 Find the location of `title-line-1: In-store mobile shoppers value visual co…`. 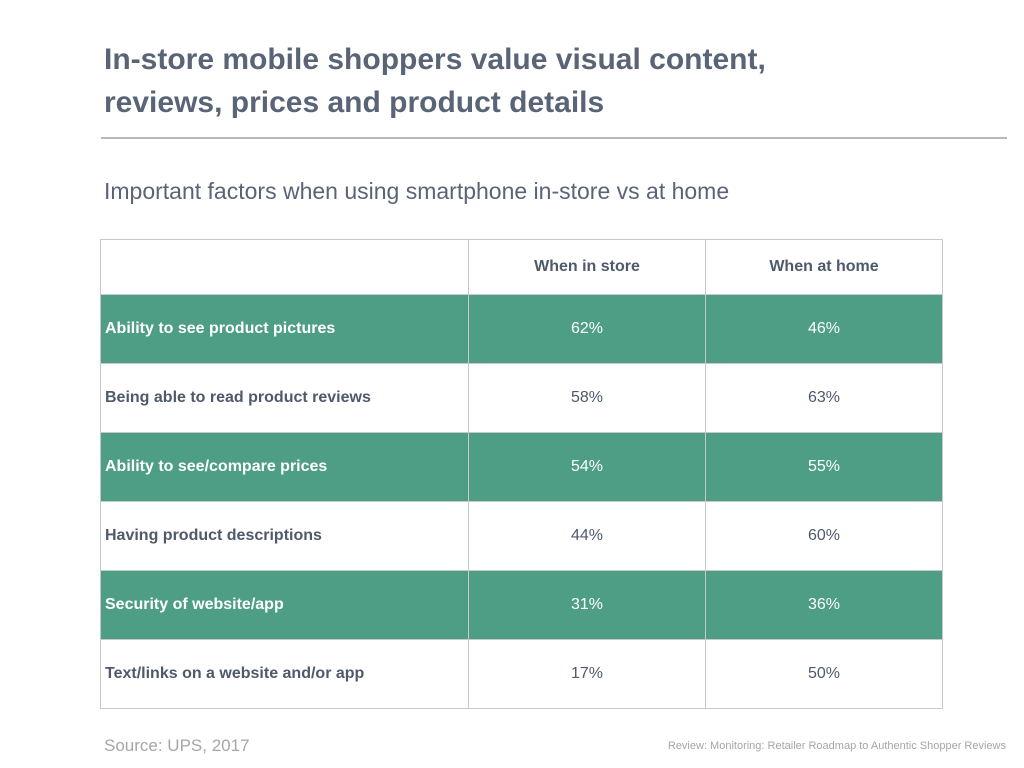

title-line-1: In-store mobile shoppers value visual co… is located at coordinates (435, 59).